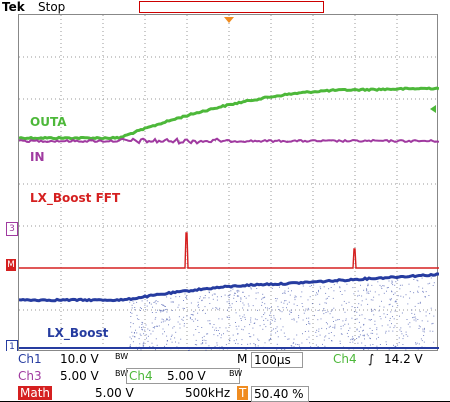  I want to click on in-trace, so click(229, 140).